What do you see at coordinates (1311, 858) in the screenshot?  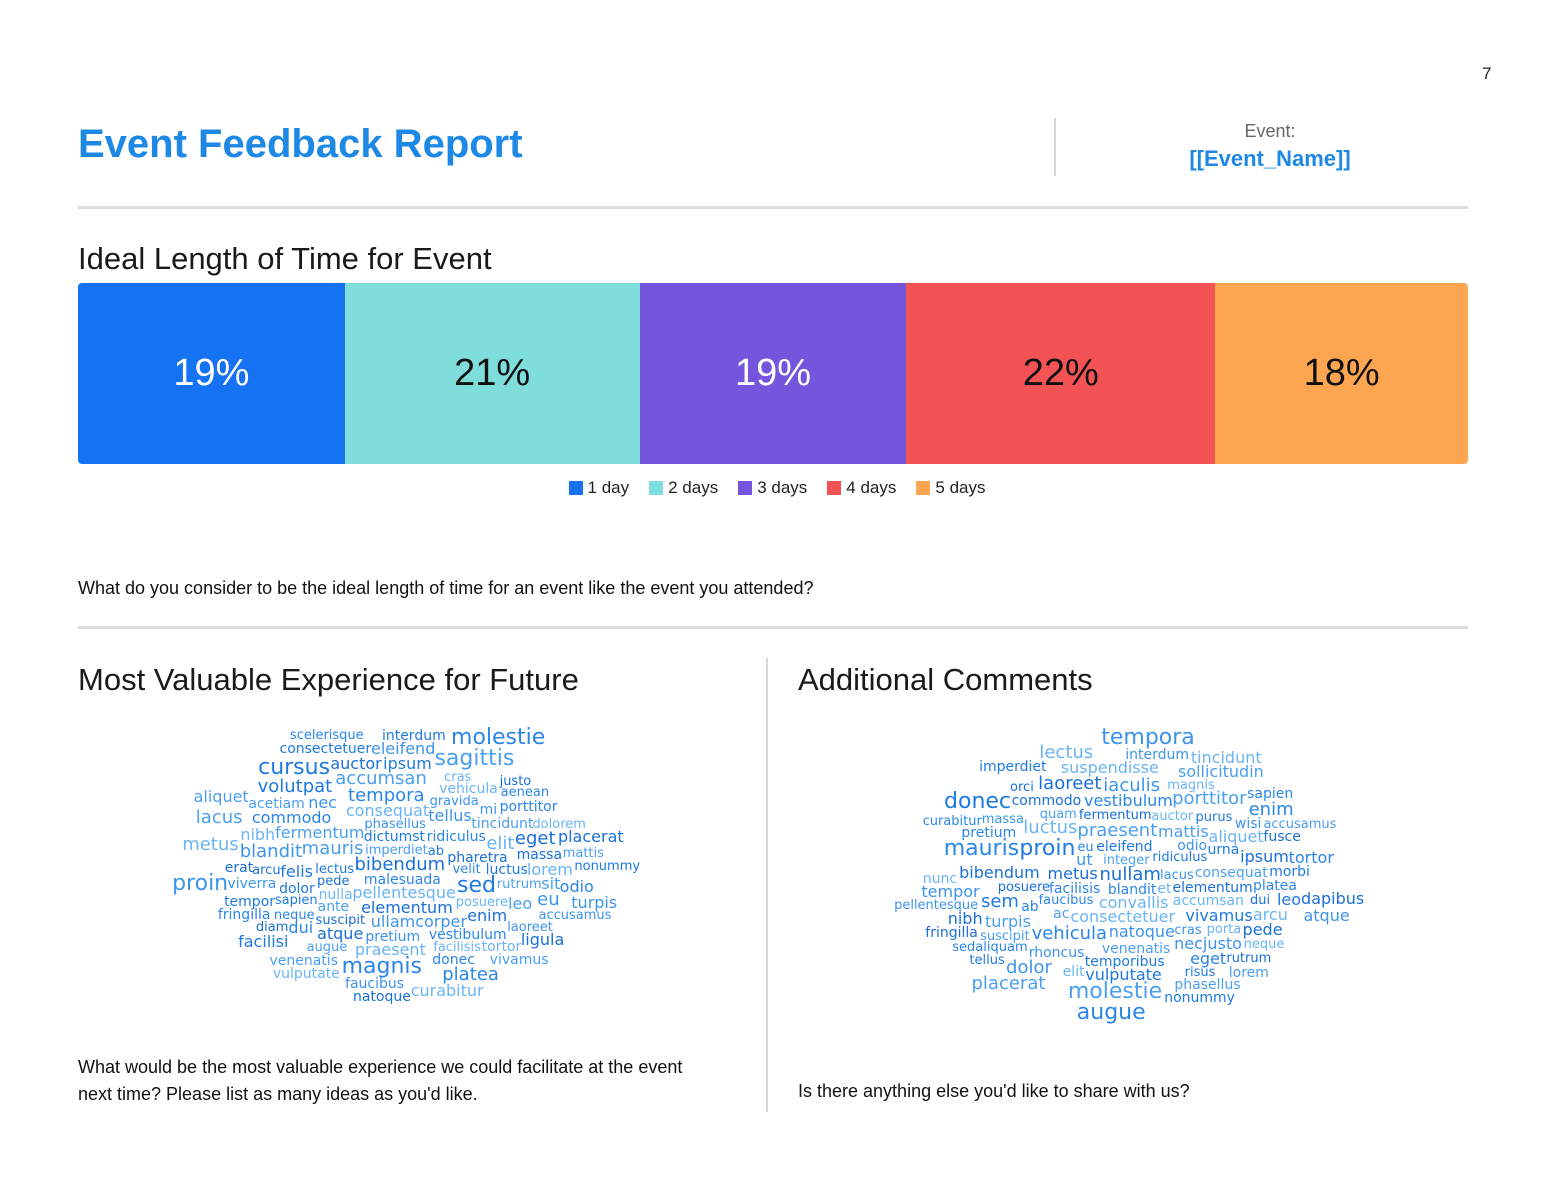 I see `cloud-word: tortor` at bounding box center [1311, 858].